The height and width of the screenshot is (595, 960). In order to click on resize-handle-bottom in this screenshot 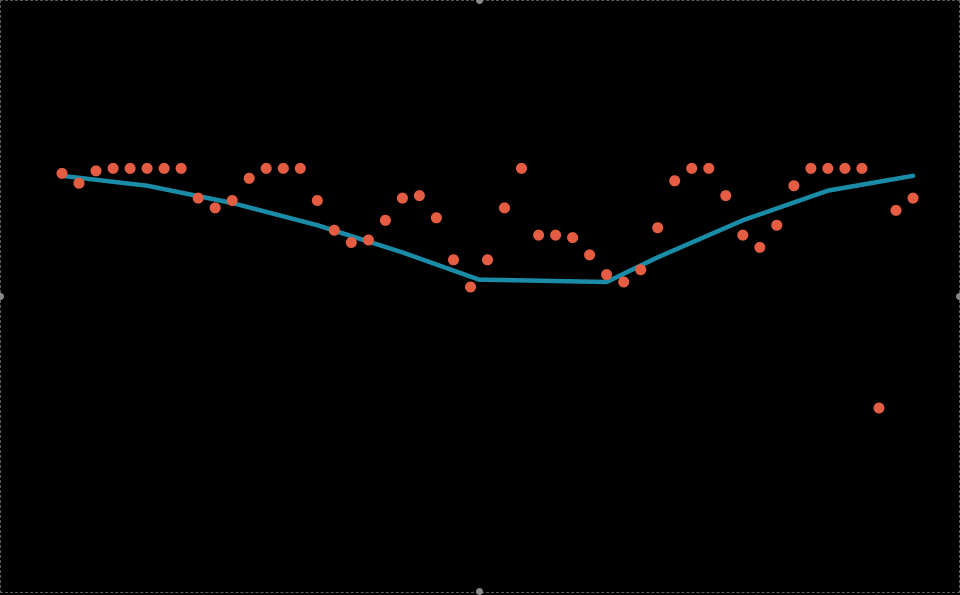, I will do `click(479, 591)`.